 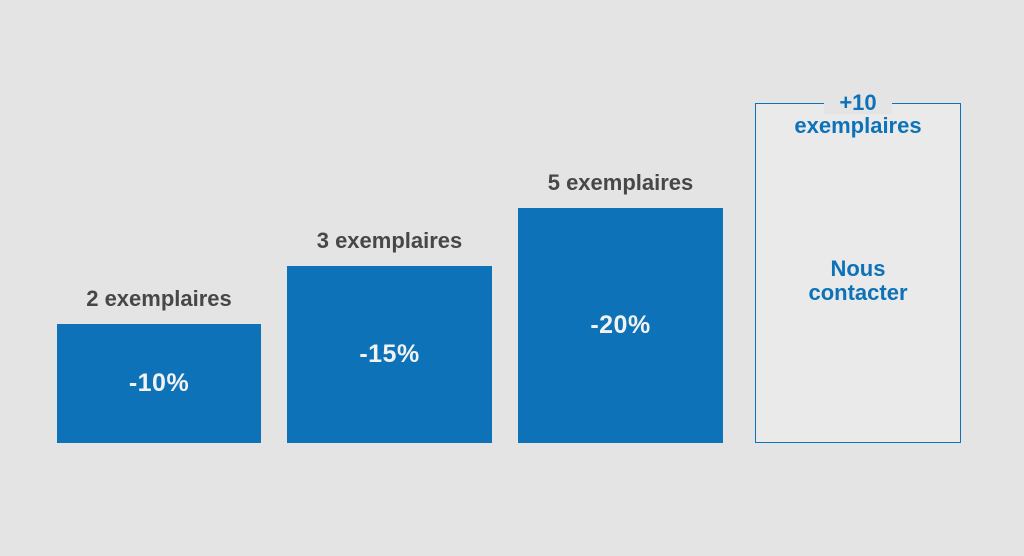 I want to click on tier-label: 3 exemplaires, so click(x=389, y=240).